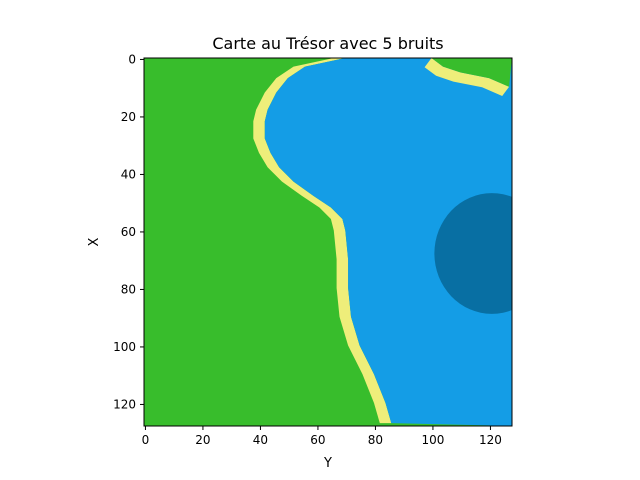 This screenshot has width=640, height=480. Describe the element at coordinates (128, 174) in the screenshot. I see `y-tick-label: 40` at that location.